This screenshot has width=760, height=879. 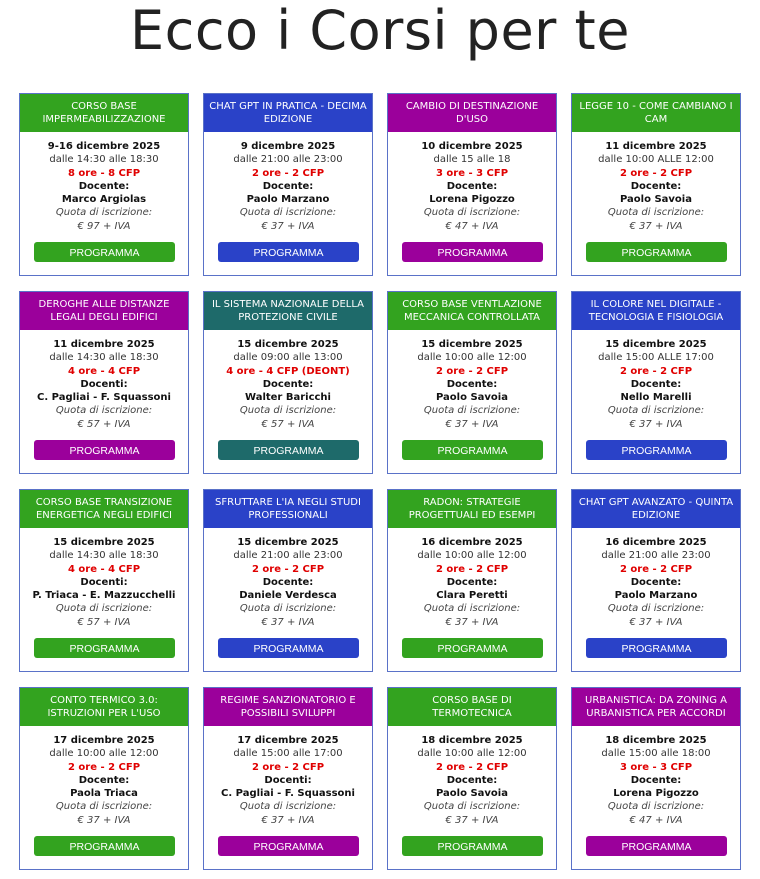 What do you see at coordinates (288, 596) in the screenshot?
I see `teacher-name: Daniele Verdesca` at bounding box center [288, 596].